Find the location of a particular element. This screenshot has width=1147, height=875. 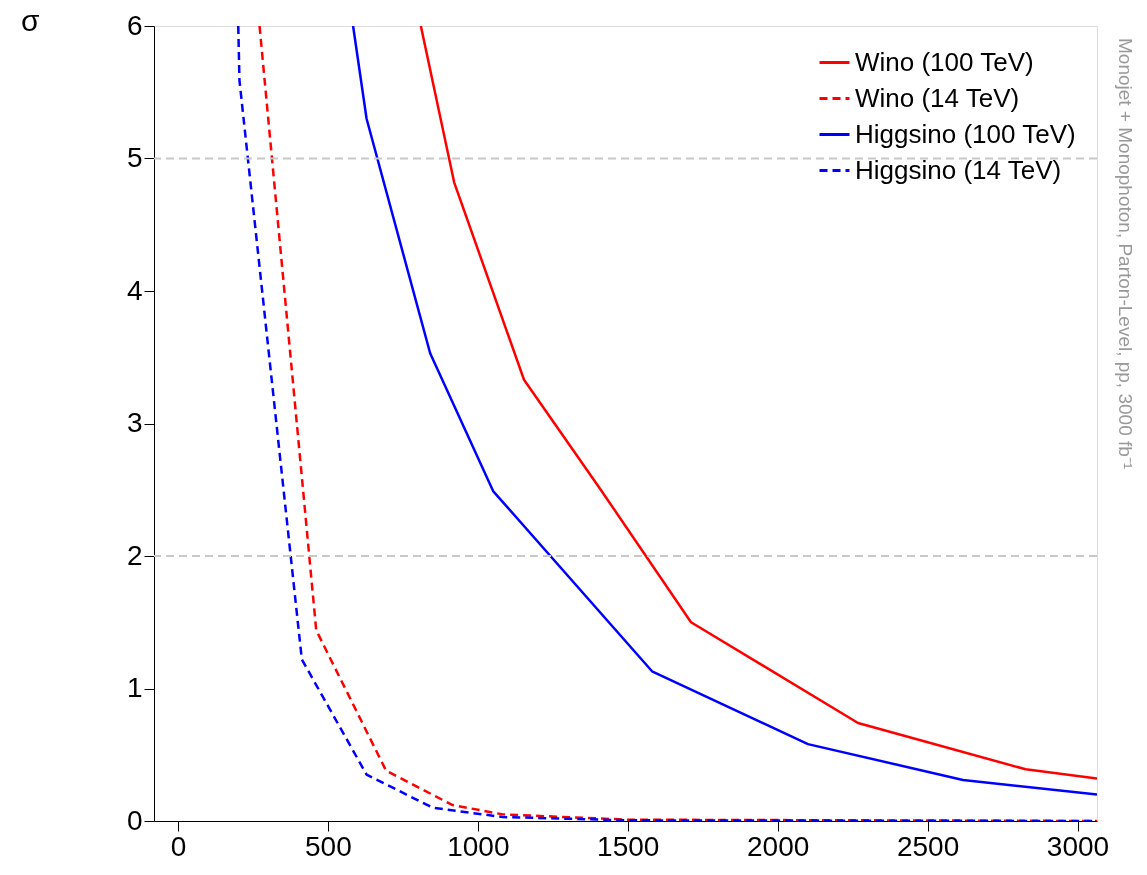

x-tick-label: 2500 is located at coordinates (928, 846).